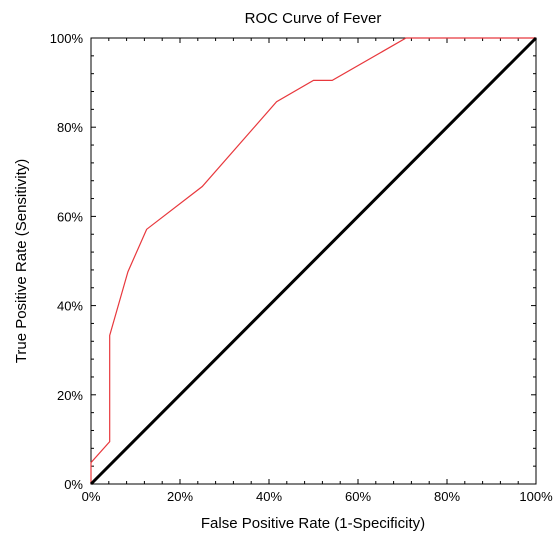 Image resolution: width=555 pixels, height=538 pixels. Describe the element at coordinates (313, 18) in the screenshot. I see `chart-title: ROC Curve of Fever` at that location.